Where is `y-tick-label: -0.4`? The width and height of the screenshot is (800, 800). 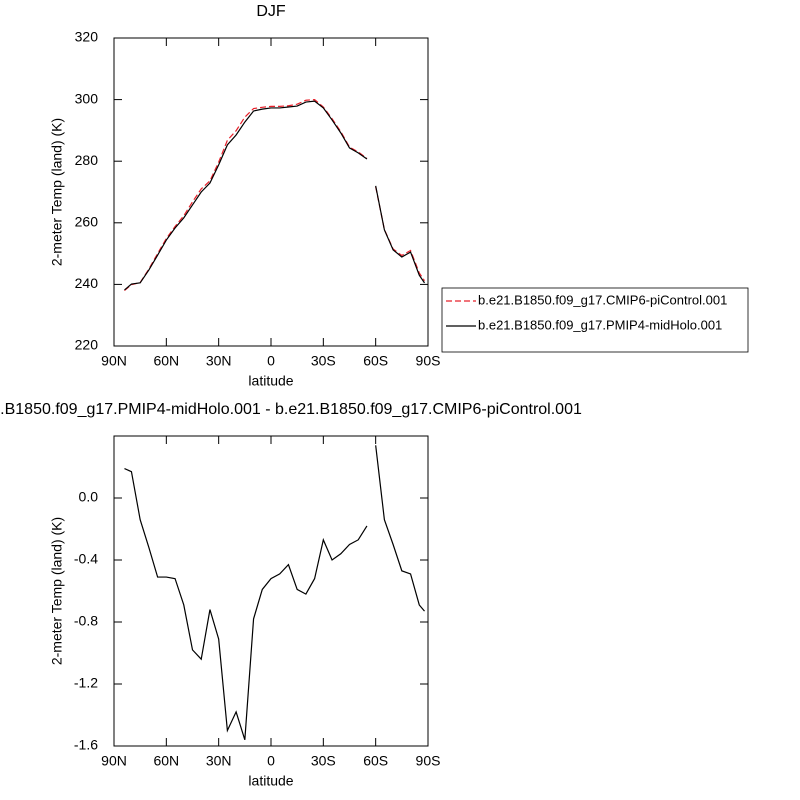 y-tick-label: -0.4 is located at coordinates (86, 559).